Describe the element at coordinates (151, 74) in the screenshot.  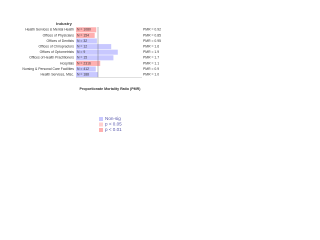
I see `value-label: PMR = 1.0` at that location.